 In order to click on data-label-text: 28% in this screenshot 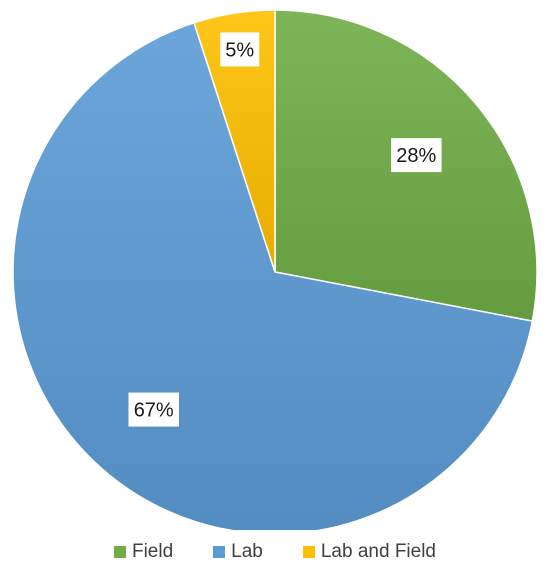, I will do `click(416, 156)`.